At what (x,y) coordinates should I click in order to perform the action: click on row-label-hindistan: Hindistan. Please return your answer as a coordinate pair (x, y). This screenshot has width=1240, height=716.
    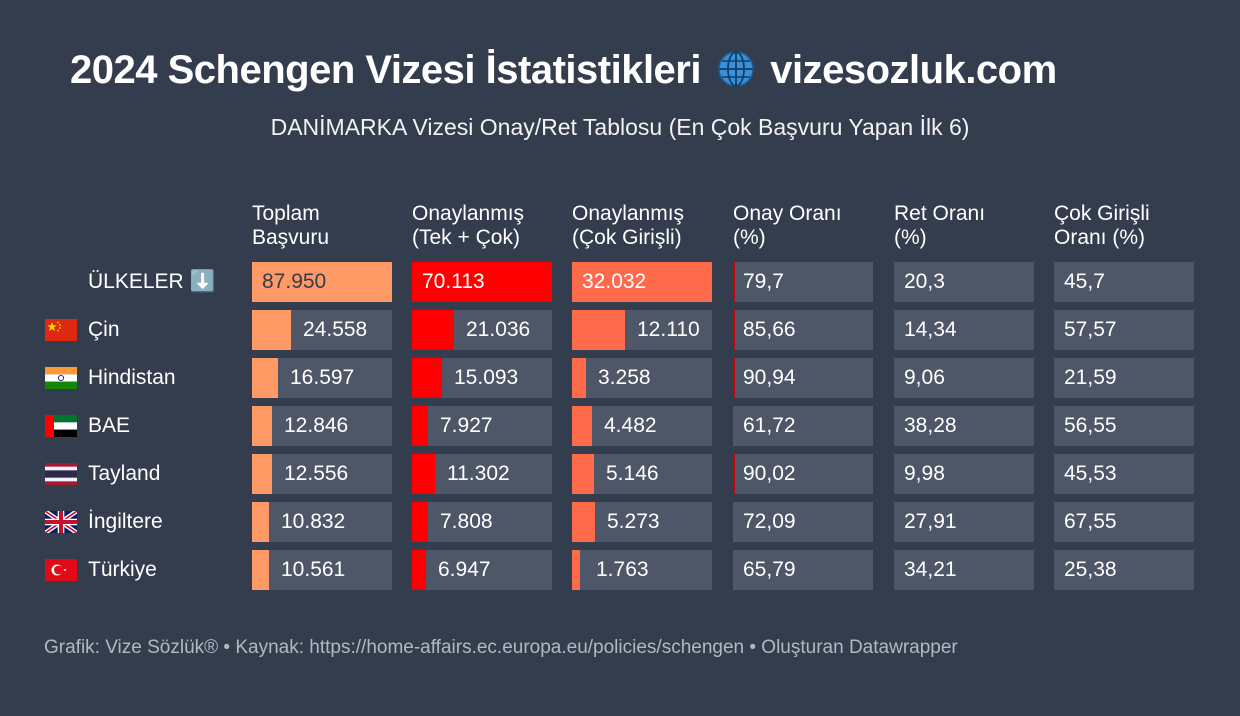
    Looking at the image, I should click on (132, 377).